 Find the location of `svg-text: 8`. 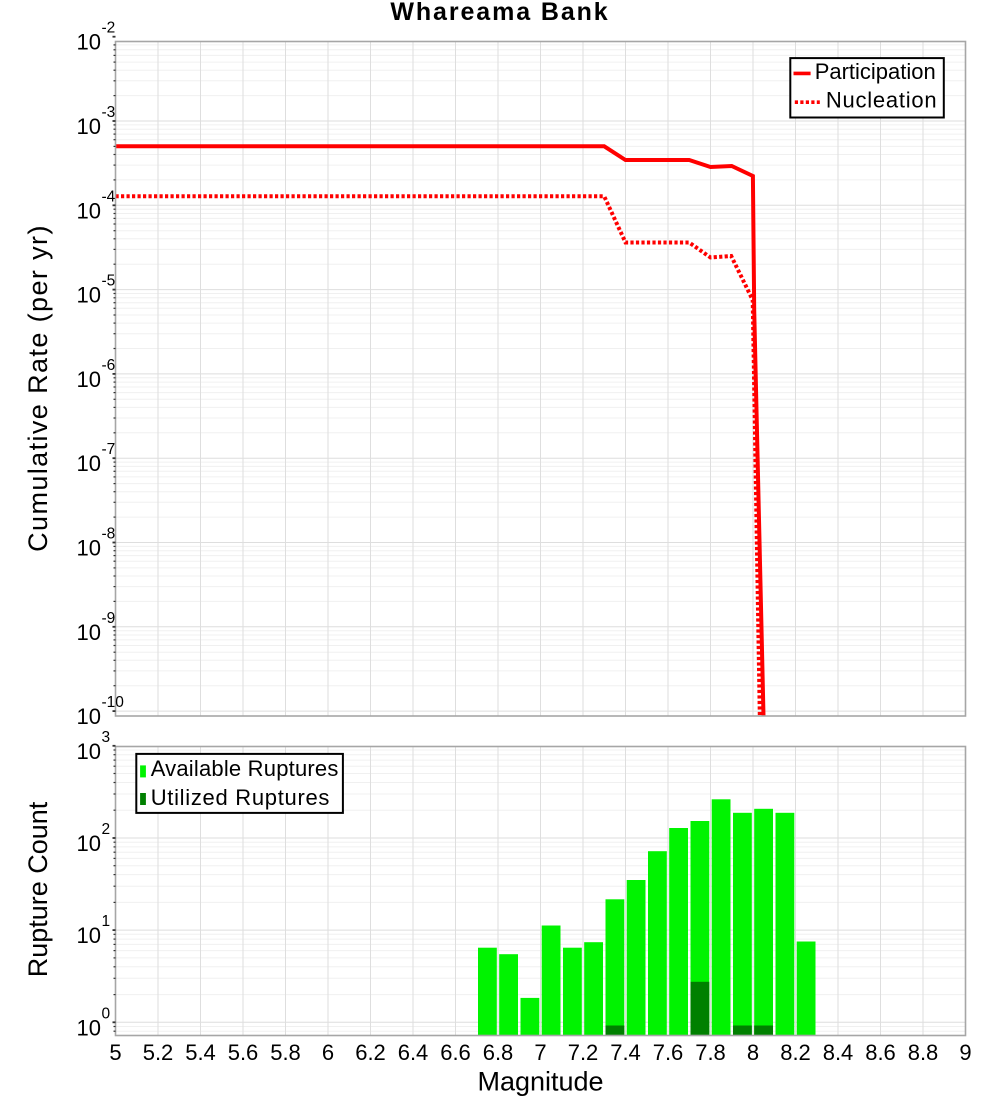

svg-text: 8 is located at coordinates (753, 1052).